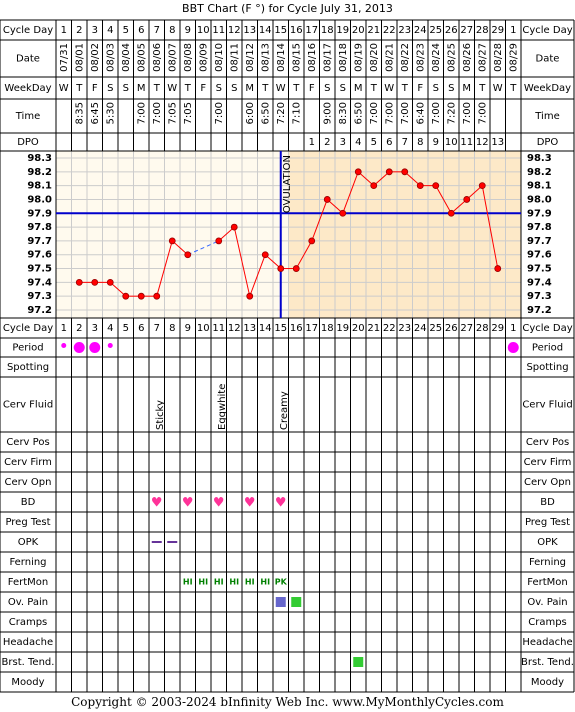 The height and width of the screenshot is (712, 575). Describe the element at coordinates (28, 142) in the screenshot. I see `row-label-dpo: DPO` at that location.